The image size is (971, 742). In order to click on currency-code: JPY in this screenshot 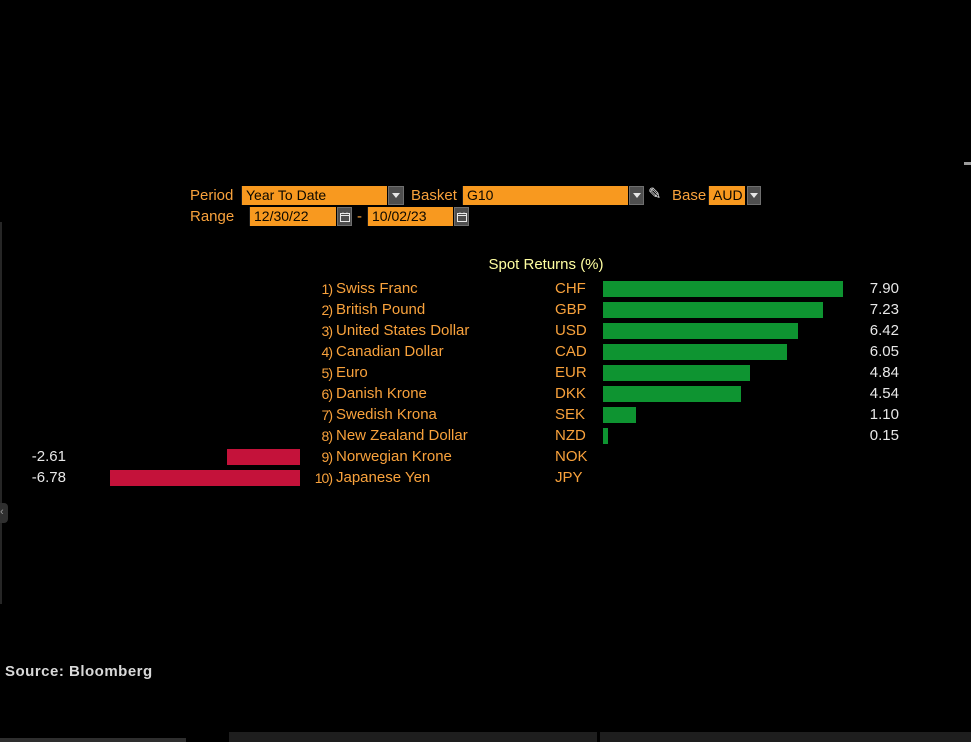, I will do `click(569, 477)`.